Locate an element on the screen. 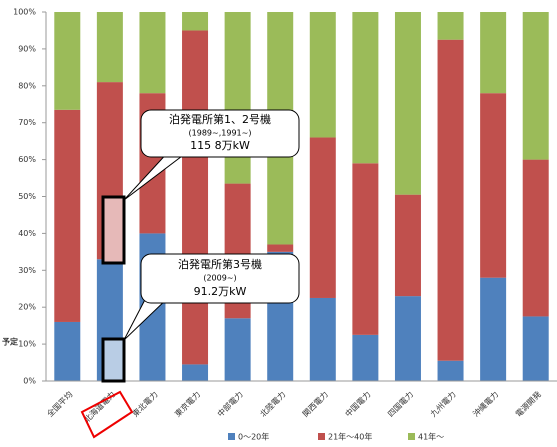  x-tick-label: 東北電力 is located at coordinates (145, 404).